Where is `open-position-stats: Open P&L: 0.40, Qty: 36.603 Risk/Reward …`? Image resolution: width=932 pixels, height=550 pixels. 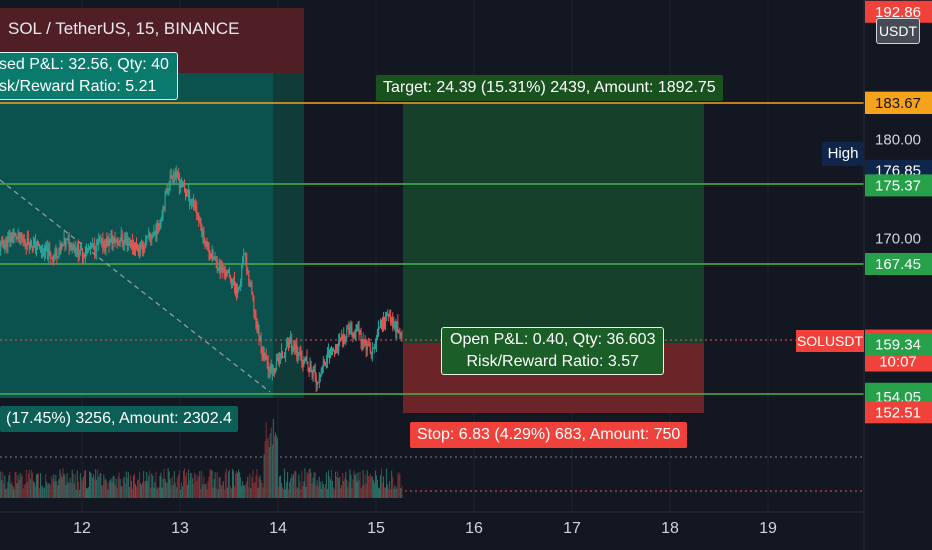 open-position-stats: Open P&L: 0.40, Qty: 36.603 Risk/Reward … is located at coordinates (553, 351).